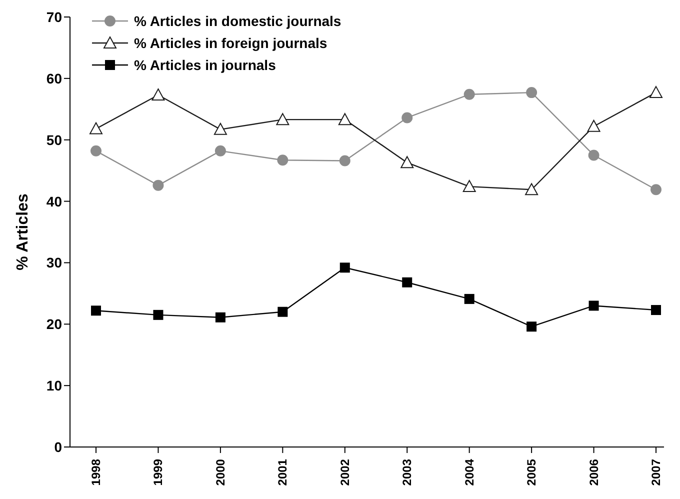  I want to click on x-tick-label: 2004, so click(469, 472).